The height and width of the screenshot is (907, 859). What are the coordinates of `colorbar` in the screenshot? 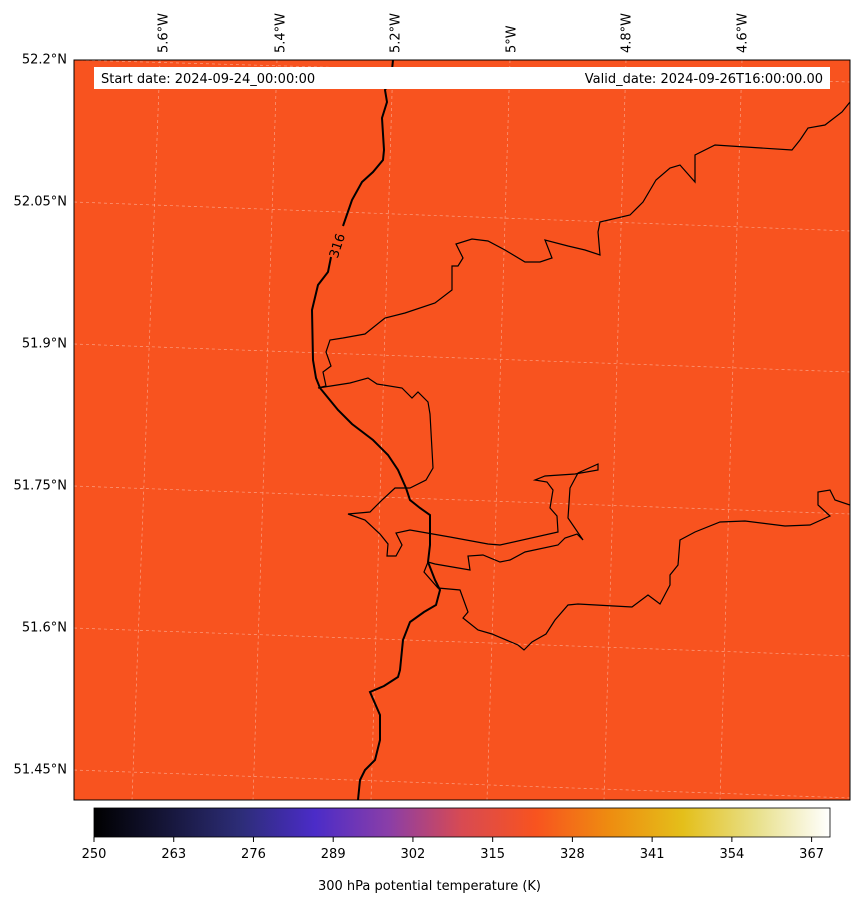 It's located at (462, 822).